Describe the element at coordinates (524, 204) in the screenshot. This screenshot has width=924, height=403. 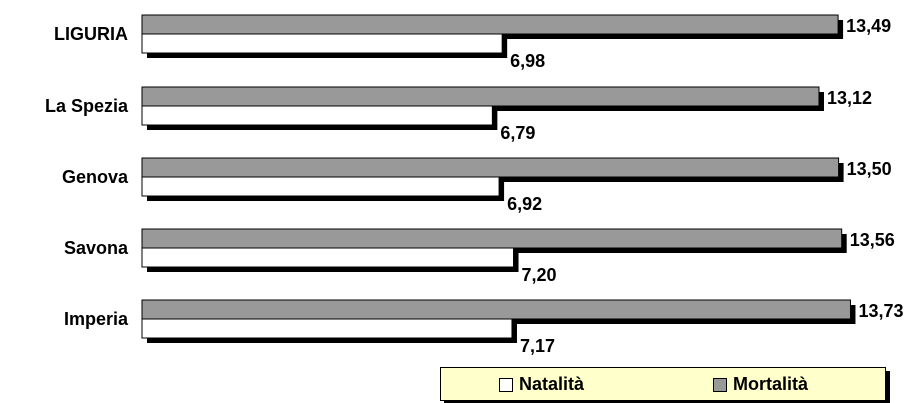
I see `value-label-natalita: 6,92` at that location.